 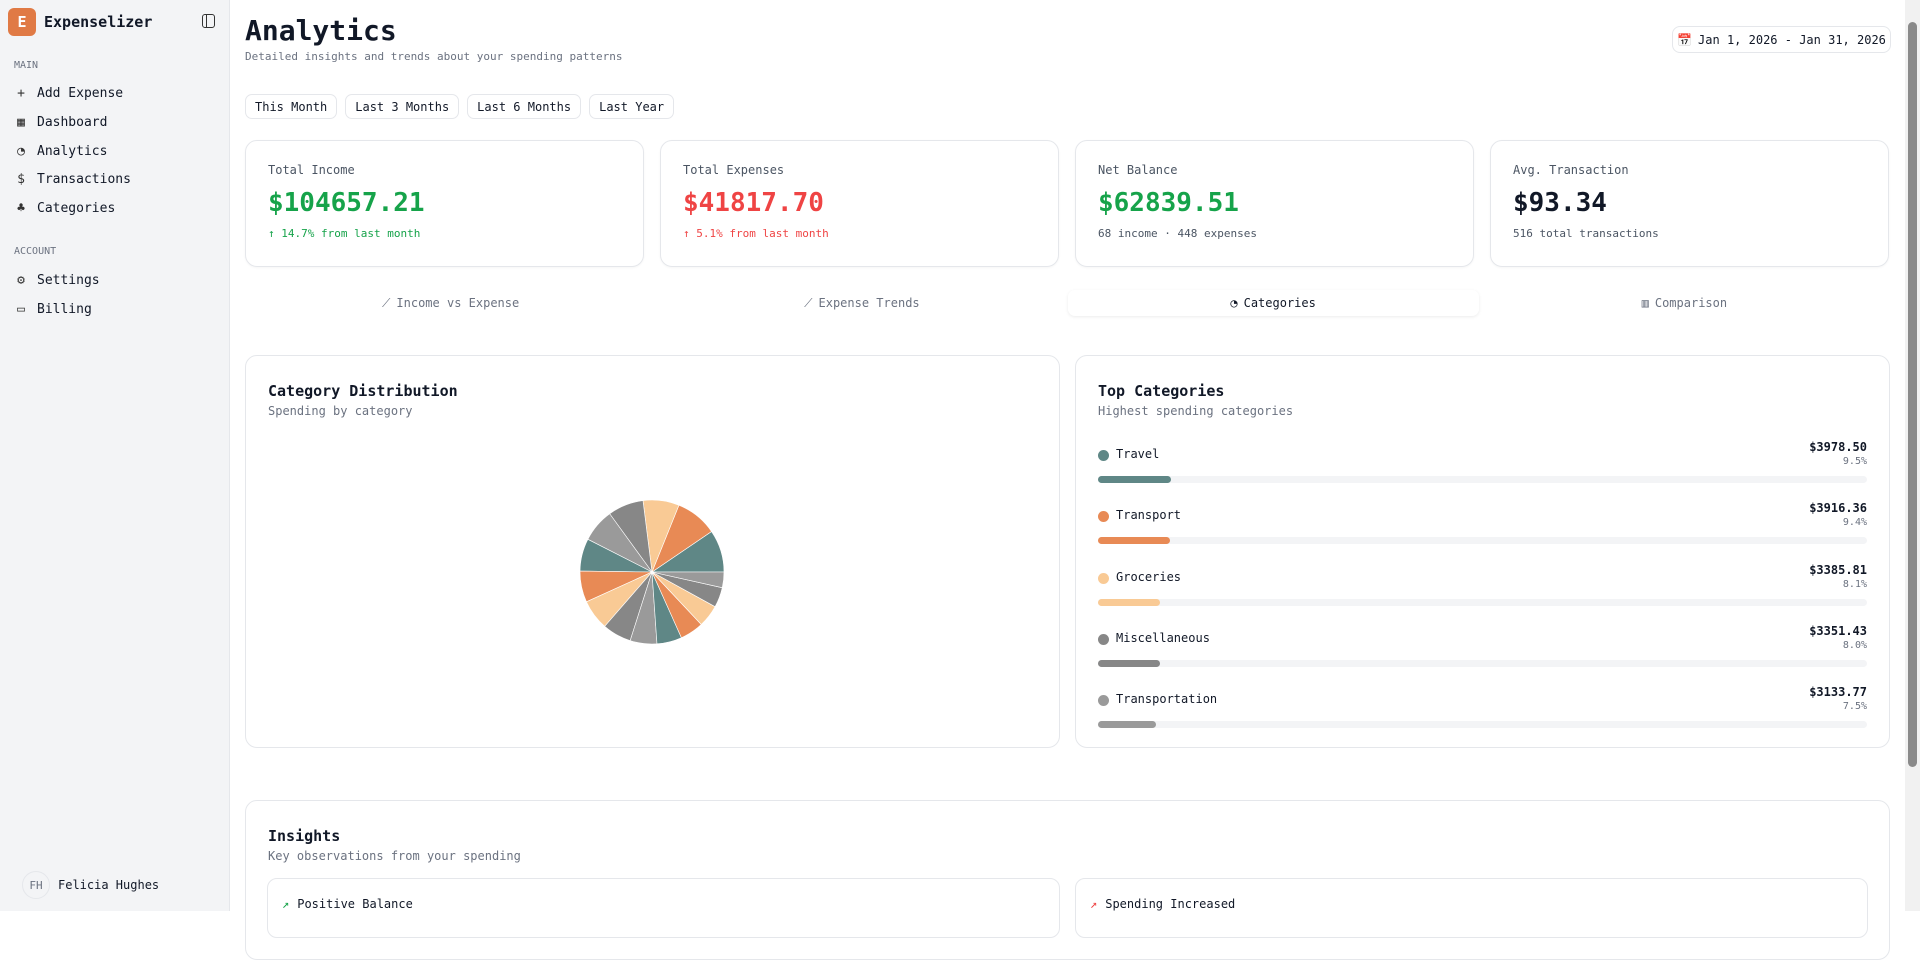 I want to click on scrollbar, so click(x=1912, y=455).